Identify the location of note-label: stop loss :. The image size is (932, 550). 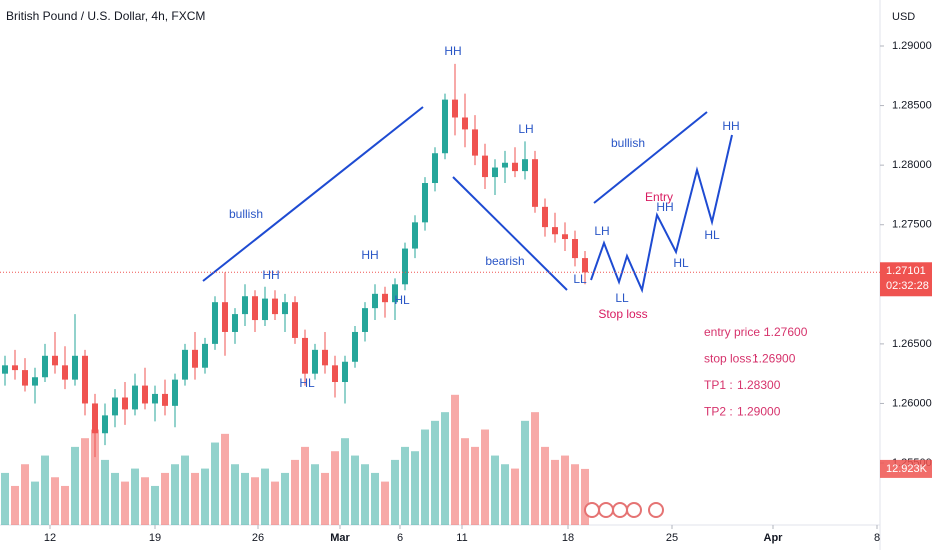
(731, 359).